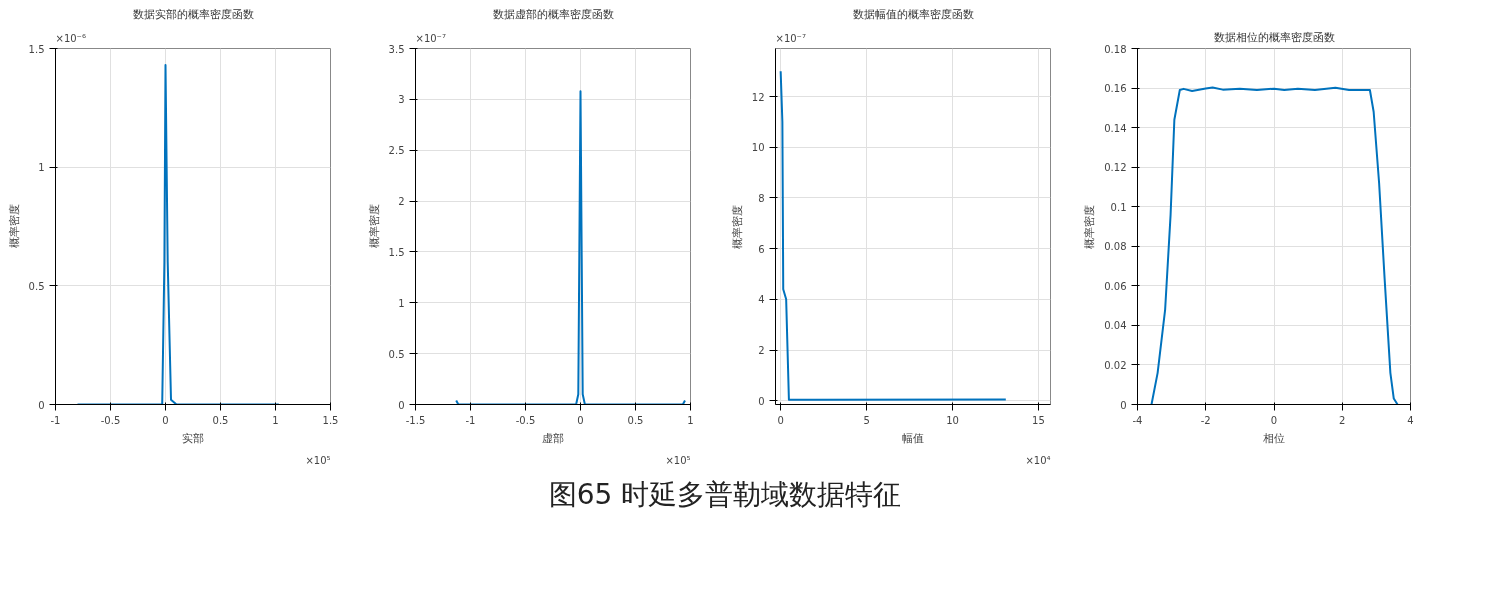  What do you see at coordinates (1274, 37) in the screenshot?
I see `chart-title: 数据相位的概率密度函数` at bounding box center [1274, 37].